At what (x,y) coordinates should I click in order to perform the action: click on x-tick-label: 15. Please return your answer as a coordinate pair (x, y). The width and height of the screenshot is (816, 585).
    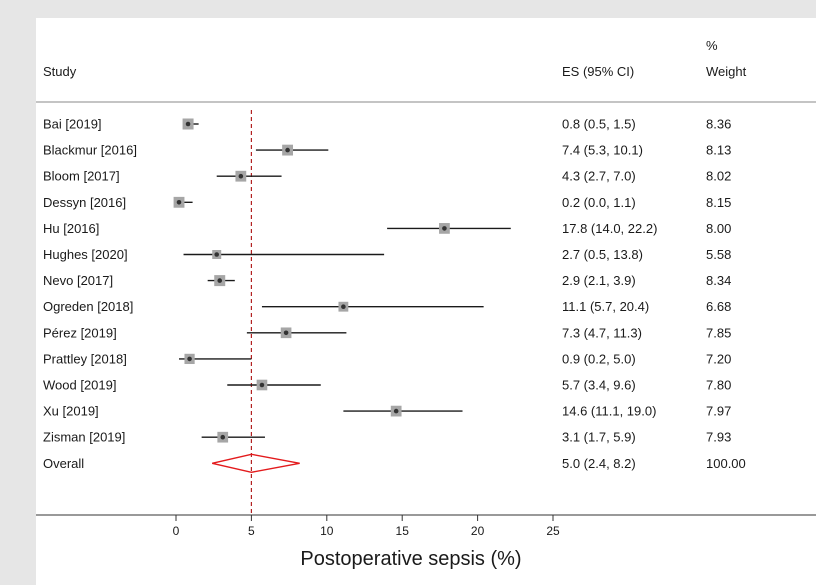
    Looking at the image, I should click on (403, 531).